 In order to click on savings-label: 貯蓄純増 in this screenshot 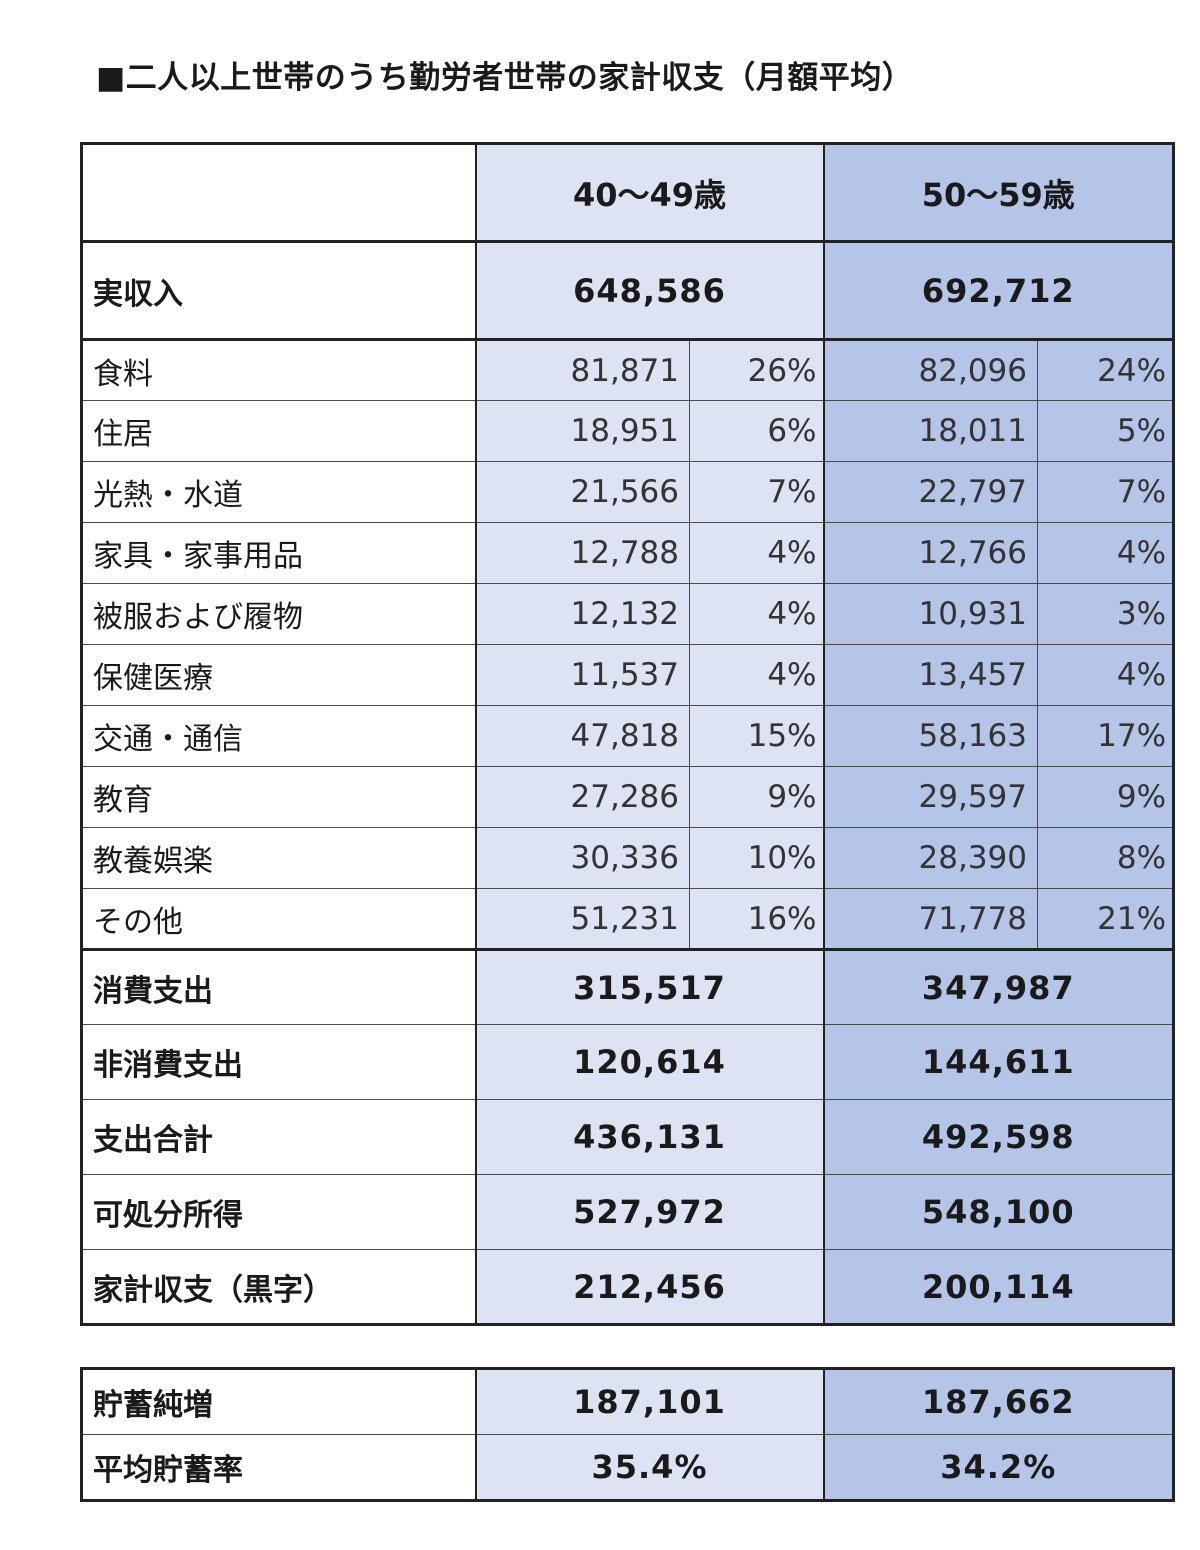, I will do `click(278, 1401)`.